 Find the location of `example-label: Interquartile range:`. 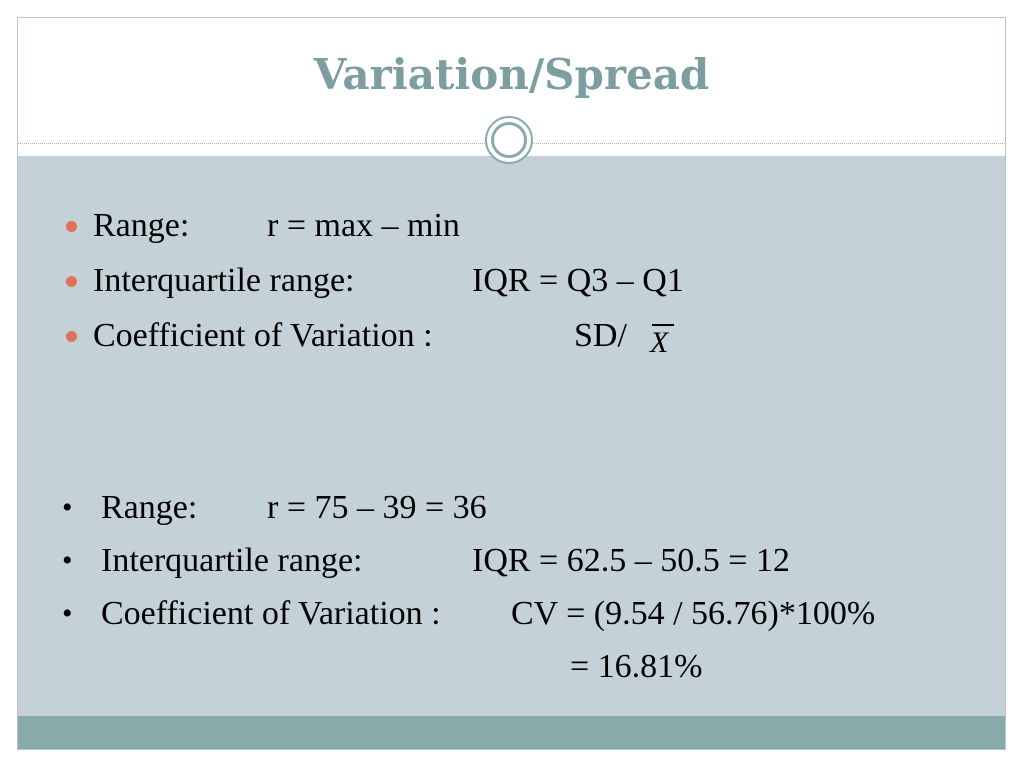

example-label: Interquartile range: is located at coordinates (232, 560).